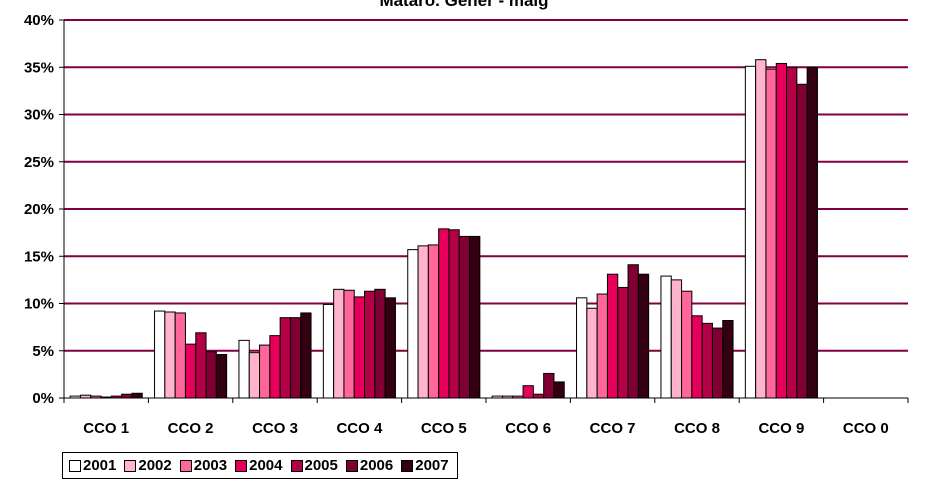 Image resolution: width=933 pixels, height=484 pixels. I want to click on x-tick-label: CCO 3, so click(275, 428).